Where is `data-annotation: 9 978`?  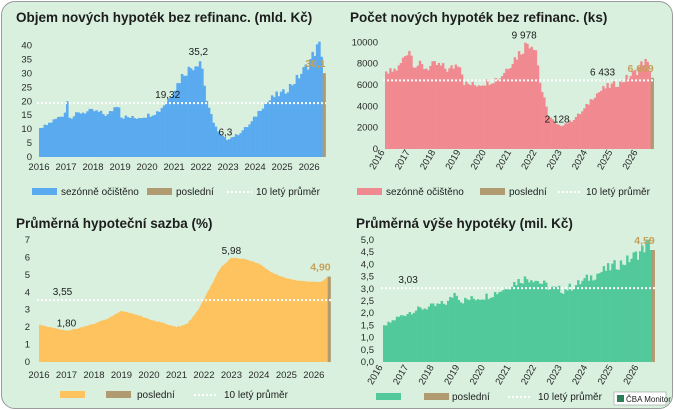 data-annotation: 9 978 is located at coordinates (524, 36).